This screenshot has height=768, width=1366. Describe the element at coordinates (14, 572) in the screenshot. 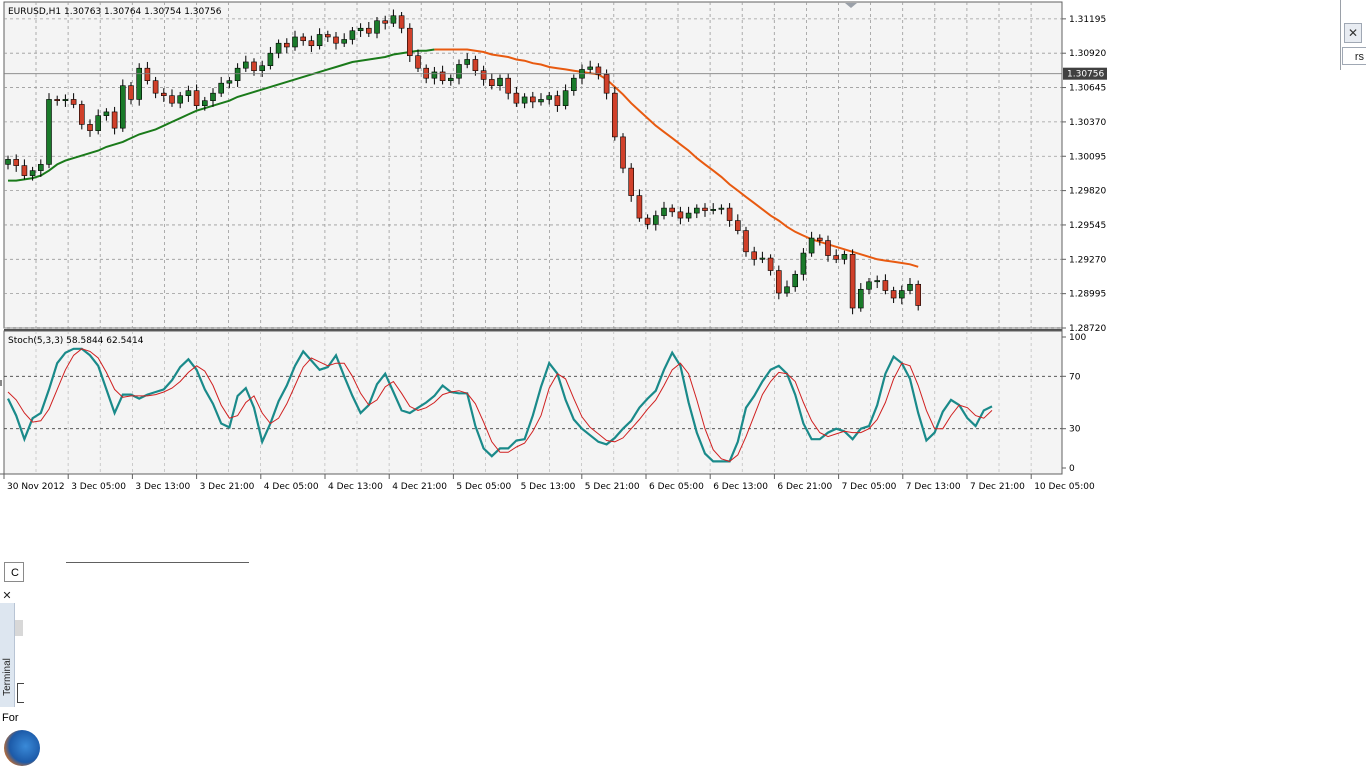

I see `left-panel-tab: C` at that location.